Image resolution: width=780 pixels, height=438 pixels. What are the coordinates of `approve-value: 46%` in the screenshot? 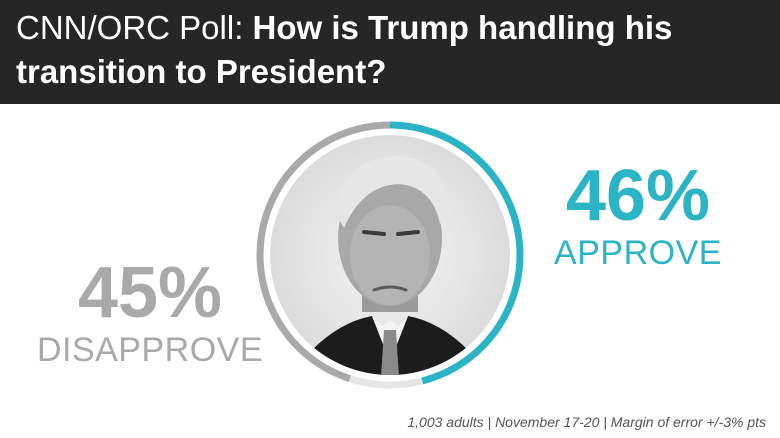 It's located at (638, 196).